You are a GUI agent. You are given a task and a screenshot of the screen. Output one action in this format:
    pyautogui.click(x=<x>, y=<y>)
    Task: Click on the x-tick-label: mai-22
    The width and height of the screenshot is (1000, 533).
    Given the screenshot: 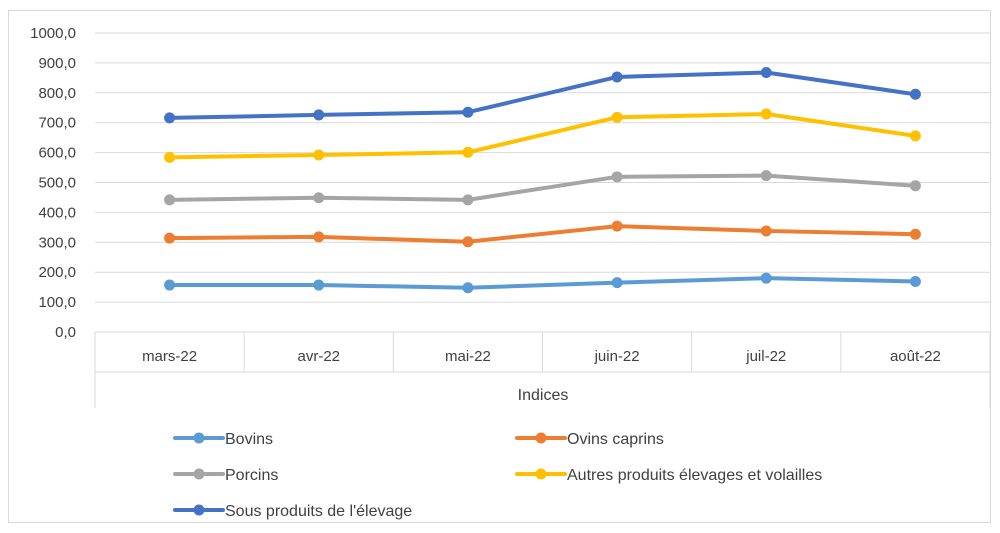 What is the action you would take?
    pyautogui.click(x=468, y=356)
    